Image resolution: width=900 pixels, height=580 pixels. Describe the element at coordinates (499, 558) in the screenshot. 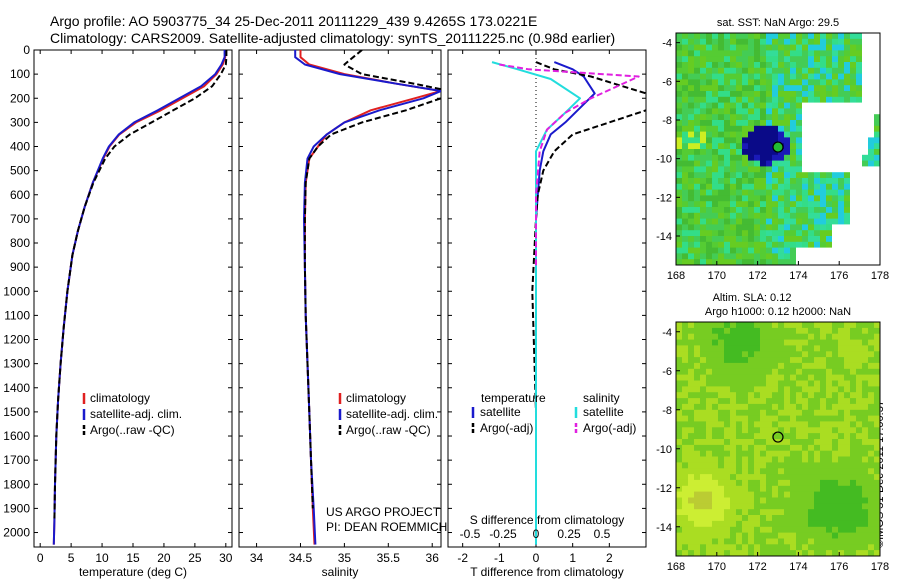

I see `difference-xtick-label: -1` at that location.